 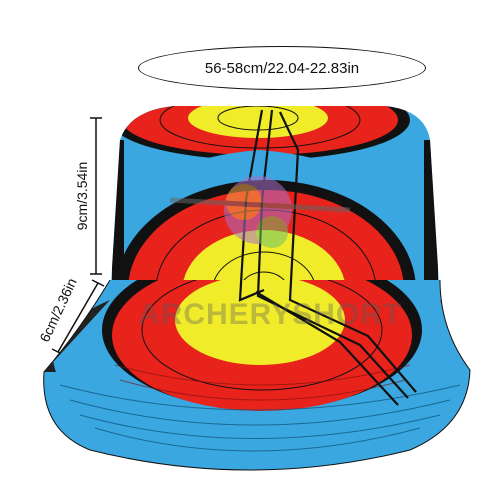 I want to click on circumference-text: 56-58cm/22.04-22.83in, so click(x=282, y=68).